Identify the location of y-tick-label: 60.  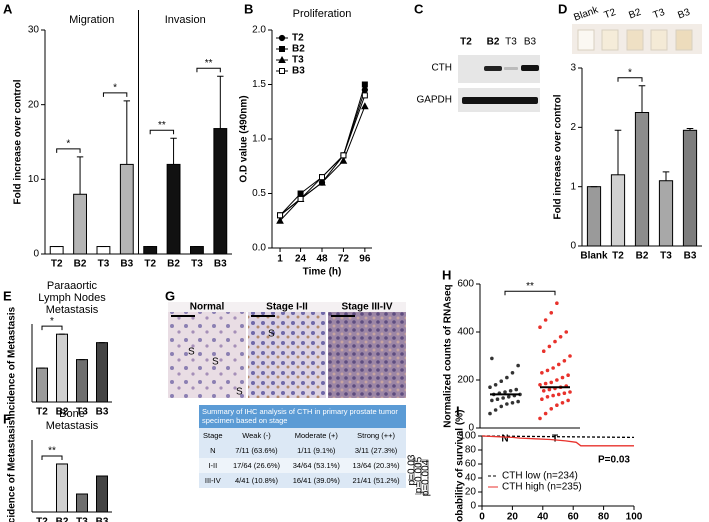
(471, 464).